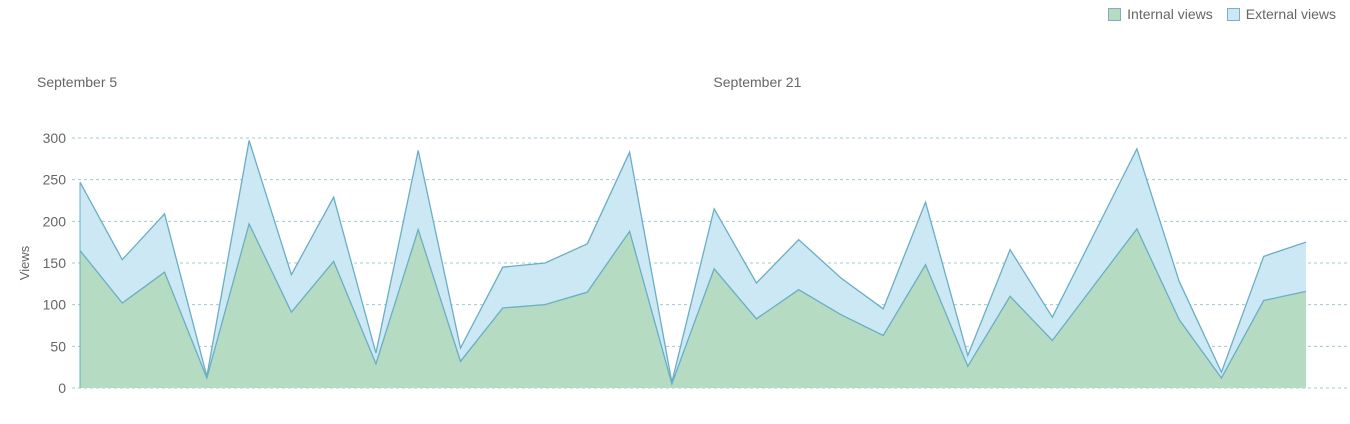  I want to click on y-tick-label: 200, so click(55, 221).